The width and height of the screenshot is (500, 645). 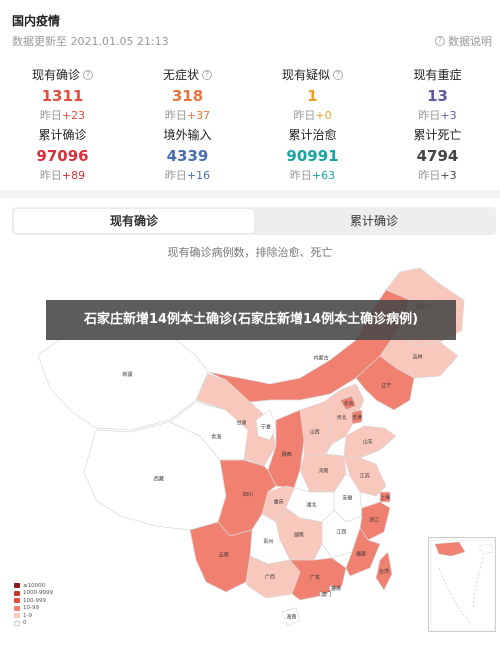 I want to click on stat-value: 1311, so click(x=62, y=96).